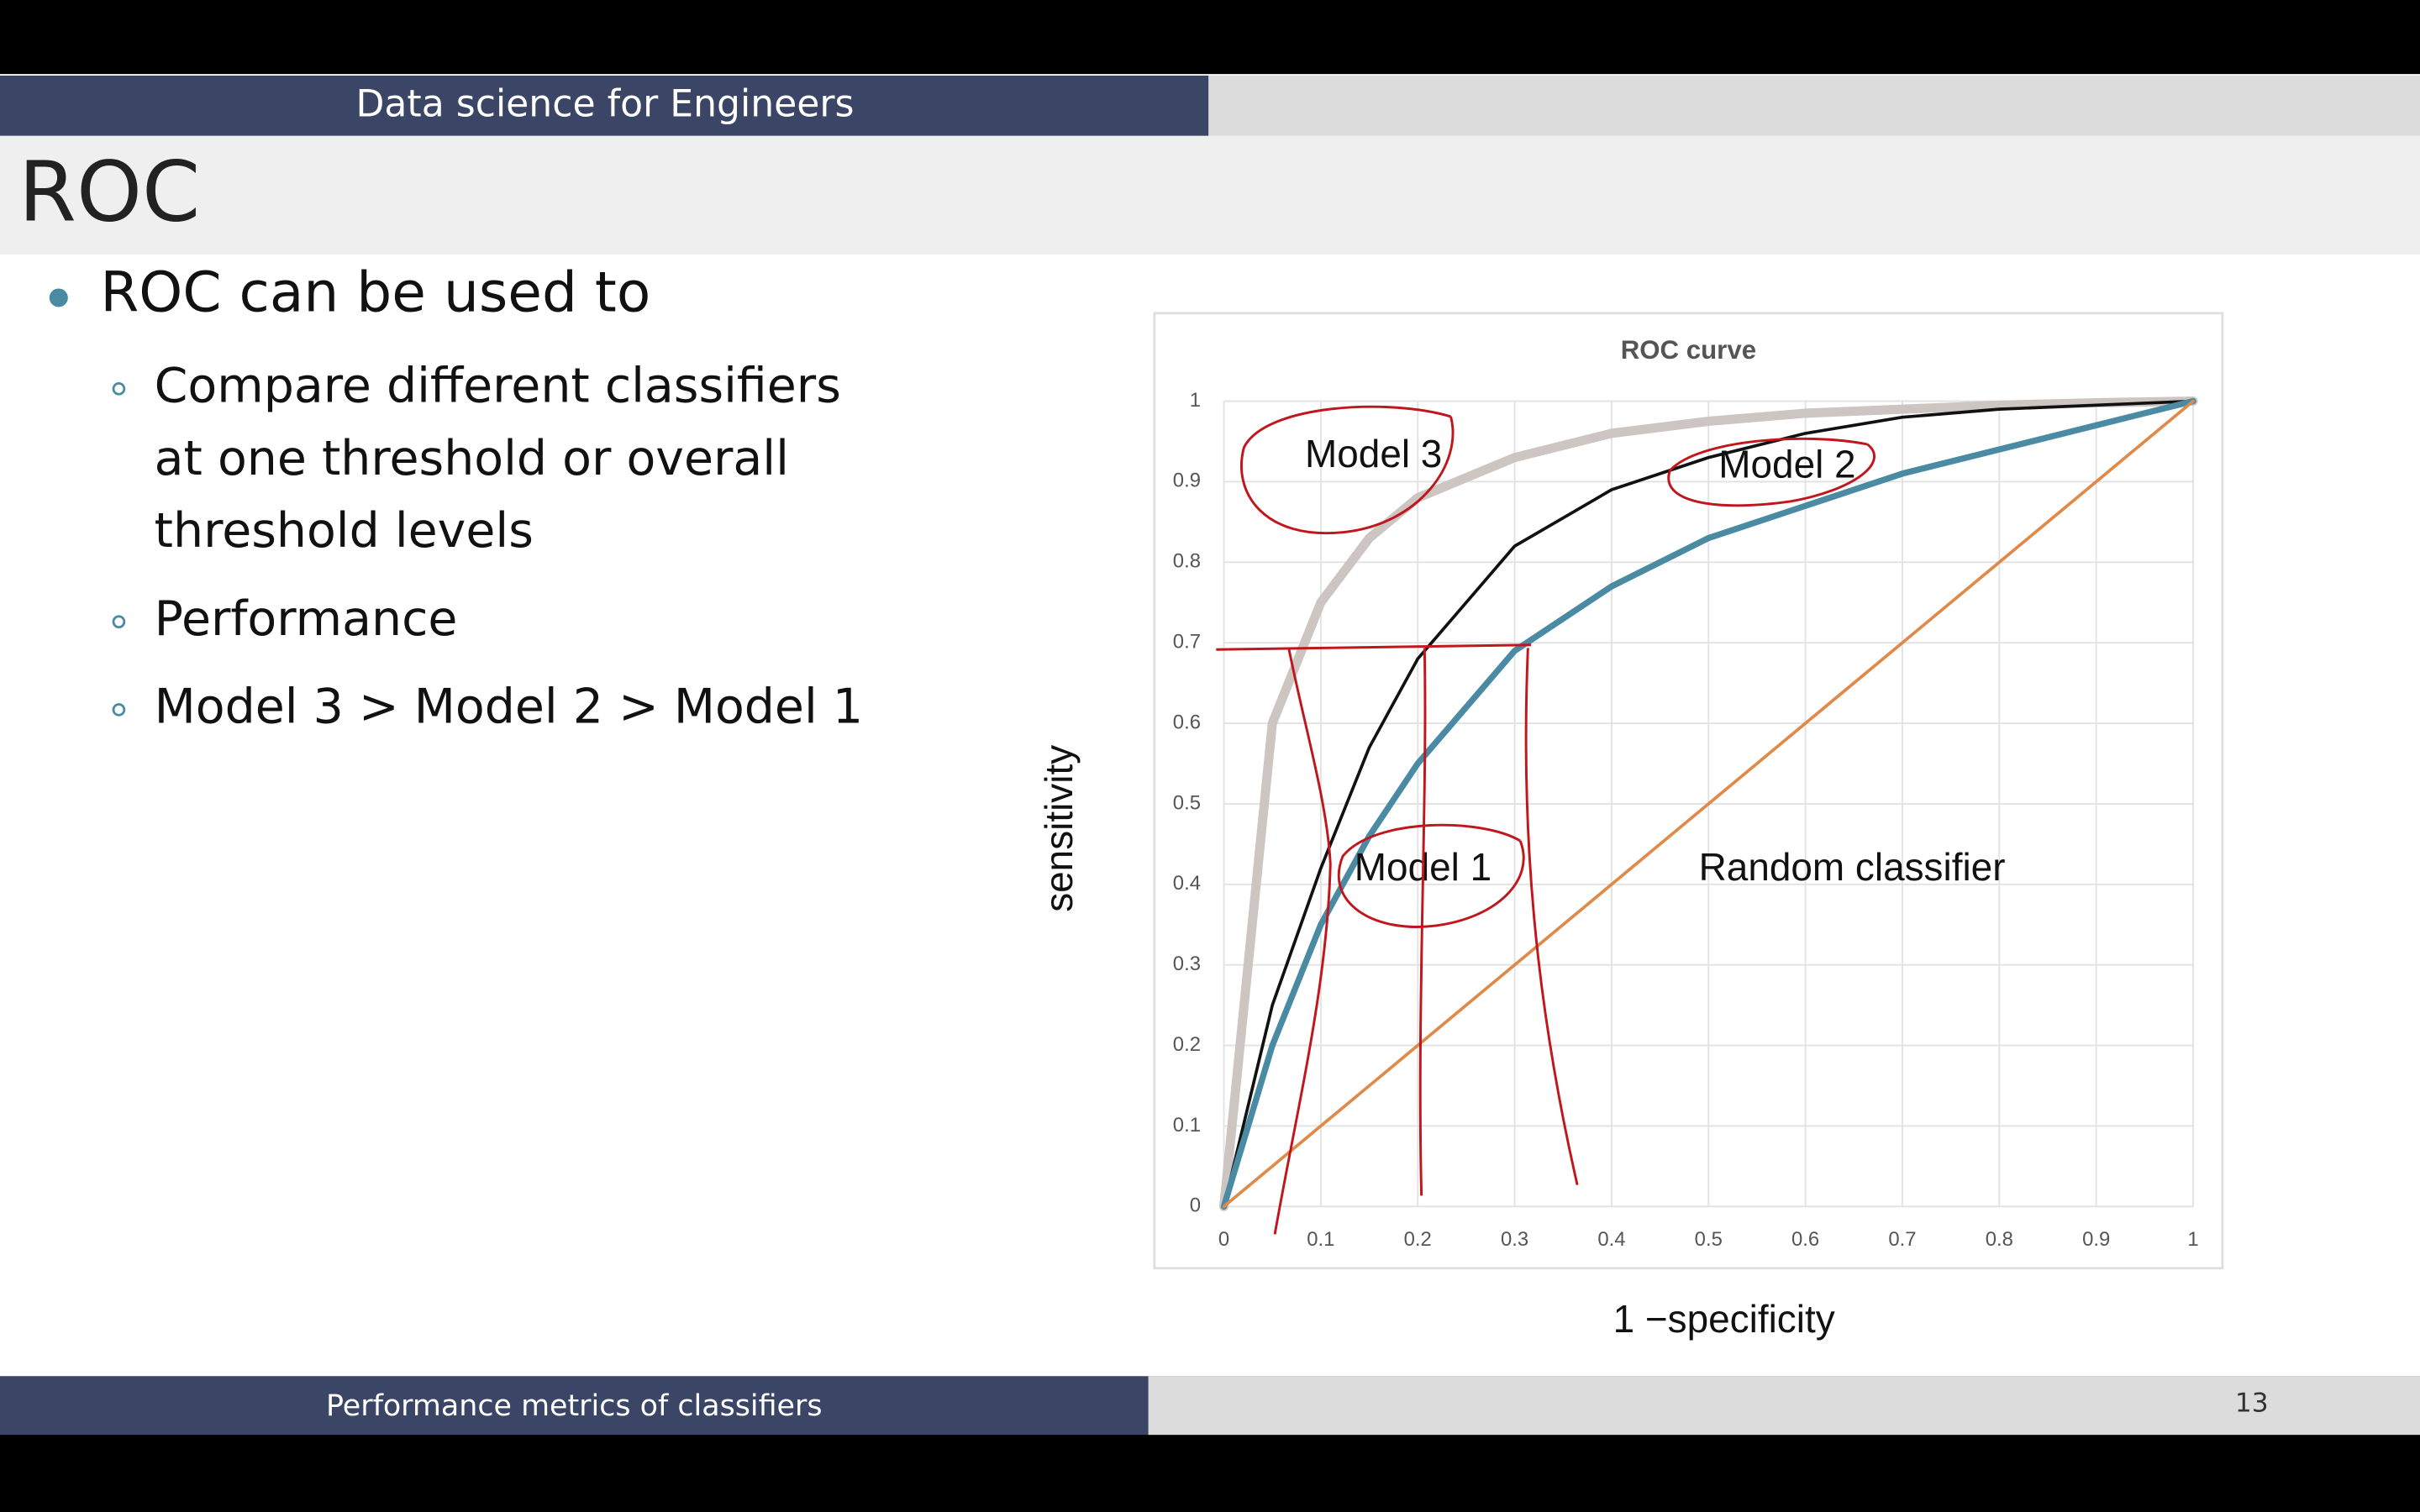  I want to click on footer-bar, so click(574, 1406).